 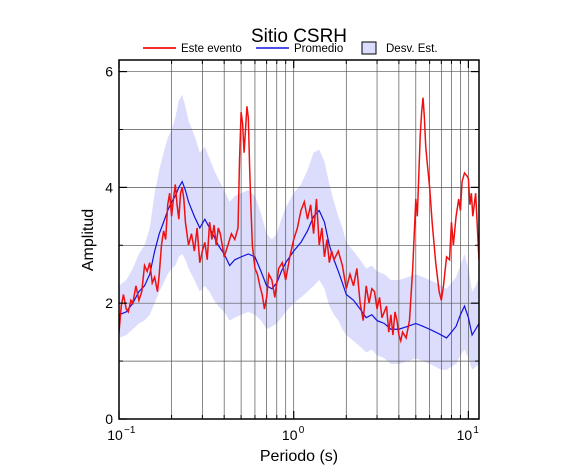 What do you see at coordinates (412, 49) in the screenshot?
I see `legend-label-desv-est: Desv. Est.` at bounding box center [412, 49].